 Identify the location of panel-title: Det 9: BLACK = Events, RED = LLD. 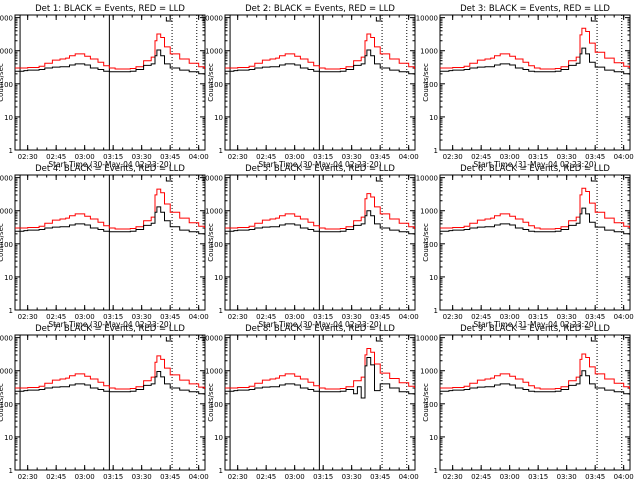
(535, 329).